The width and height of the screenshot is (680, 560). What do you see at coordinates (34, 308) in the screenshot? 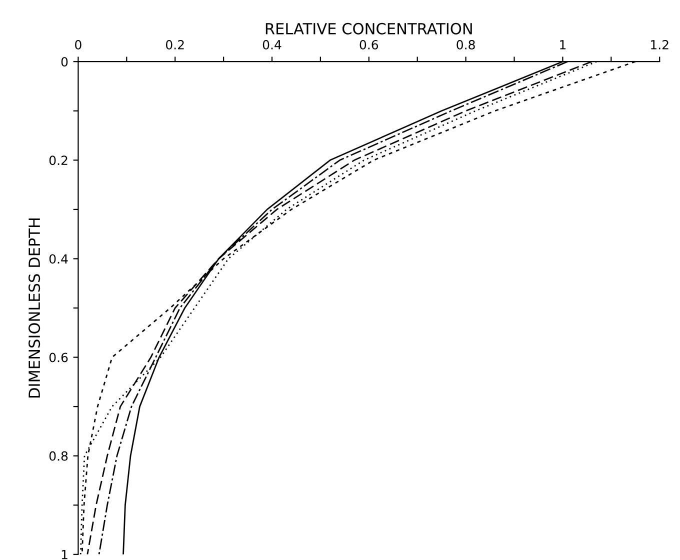
I see `y-axis-title: DIMENSIONLESS DEPTH` at bounding box center [34, 308].